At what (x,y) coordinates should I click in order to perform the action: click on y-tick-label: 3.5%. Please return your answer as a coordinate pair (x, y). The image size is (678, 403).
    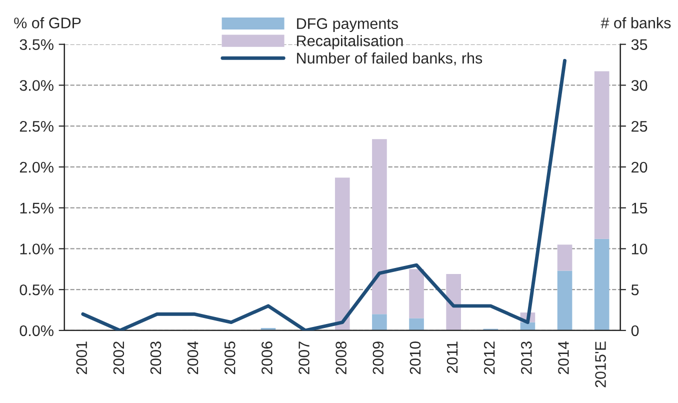
    Looking at the image, I should click on (37, 44).